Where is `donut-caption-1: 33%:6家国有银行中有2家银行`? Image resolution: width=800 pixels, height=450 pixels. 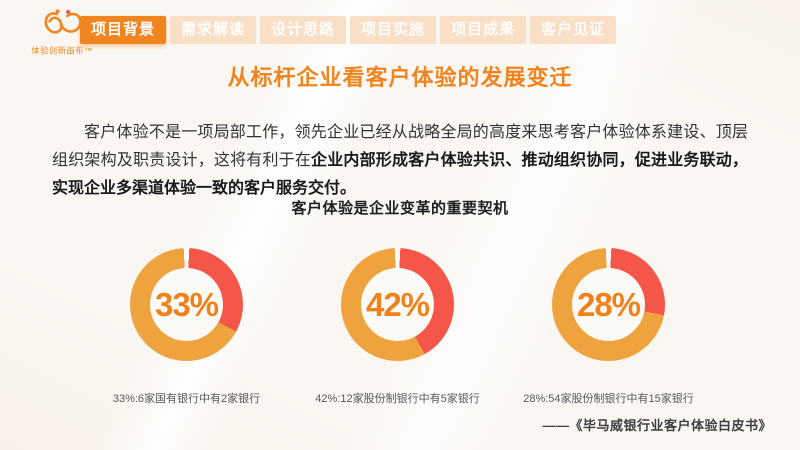
donut-caption-1: 33%:6家国有银行中有2家银行 is located at coordinates (186, 399).